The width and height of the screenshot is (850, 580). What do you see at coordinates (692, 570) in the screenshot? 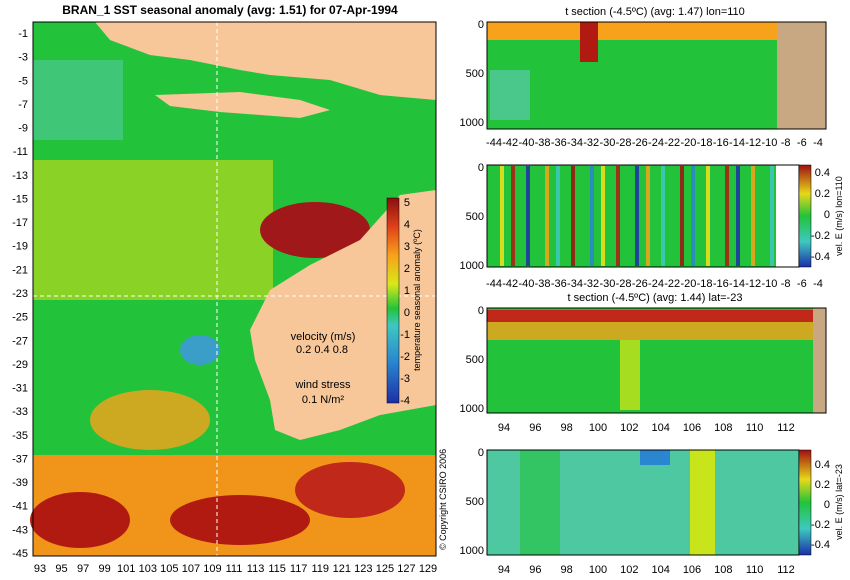
I see `panel-v-lat-xtick: 106` at bounding box center [692, 570].